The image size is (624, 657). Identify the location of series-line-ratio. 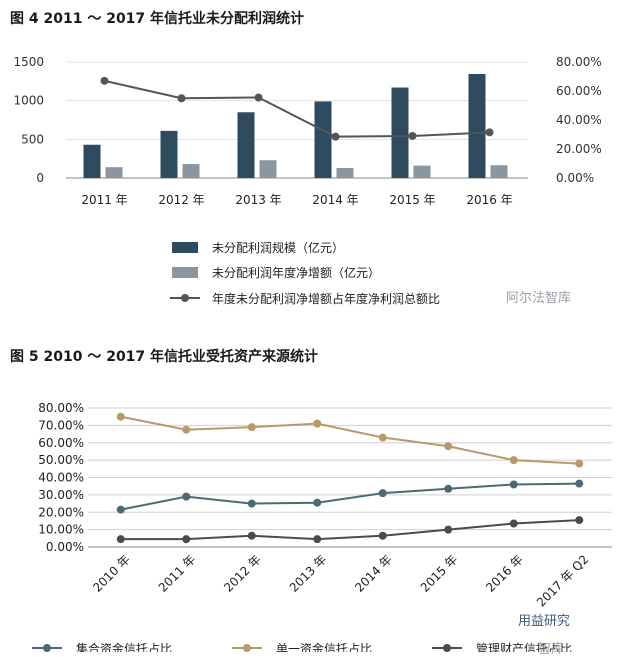
(297, 108).